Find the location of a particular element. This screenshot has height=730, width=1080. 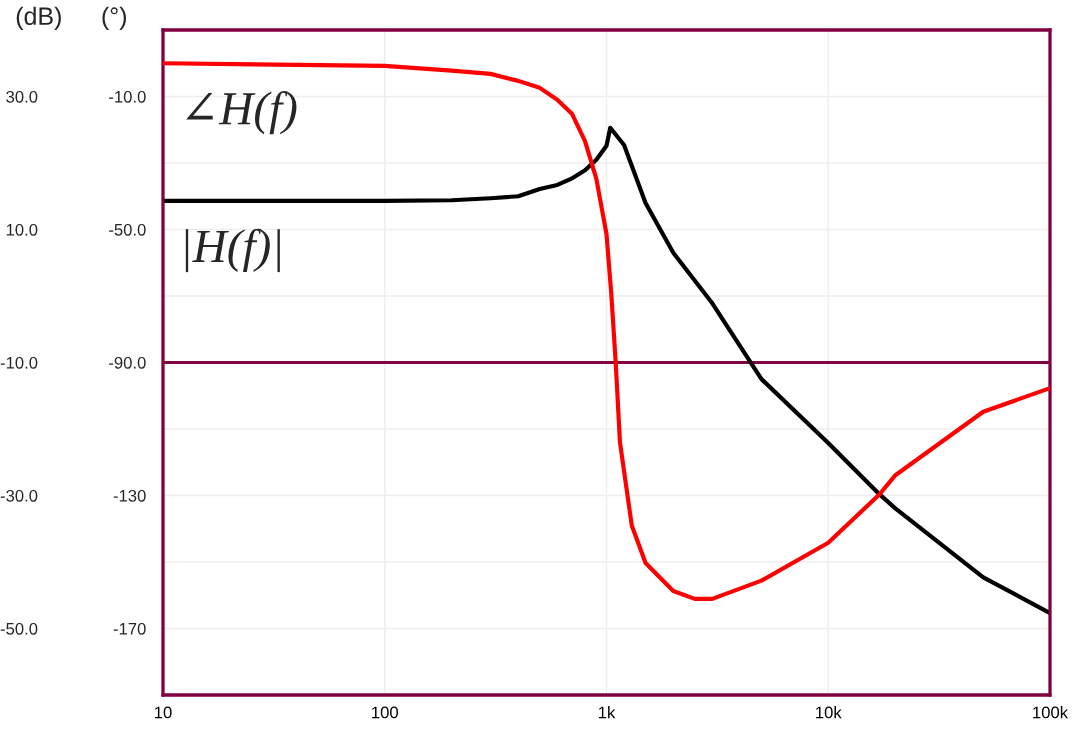

y-tick-label: 10.0 is located at coordinates (22, 229).